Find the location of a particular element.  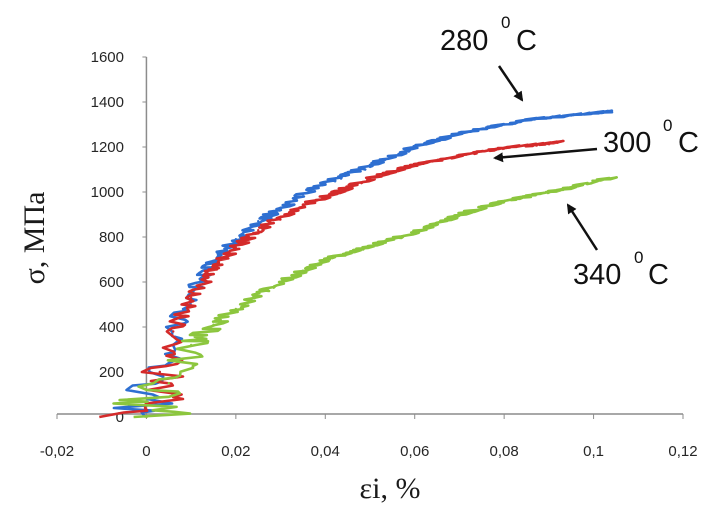

x-tick-label: 0,12 is located at coordinates (682, 451).